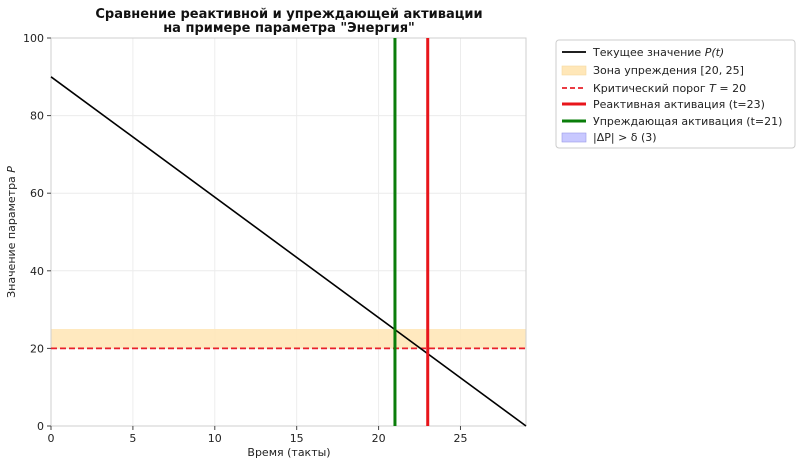 Image resolution: width=800 pixels, height=465 pixels. What do you see at coordinates (668, 70) in the screenshot?
I see `legend-label-zone: Зона упреждения [20, 25]` at bounding box center [668, 70].